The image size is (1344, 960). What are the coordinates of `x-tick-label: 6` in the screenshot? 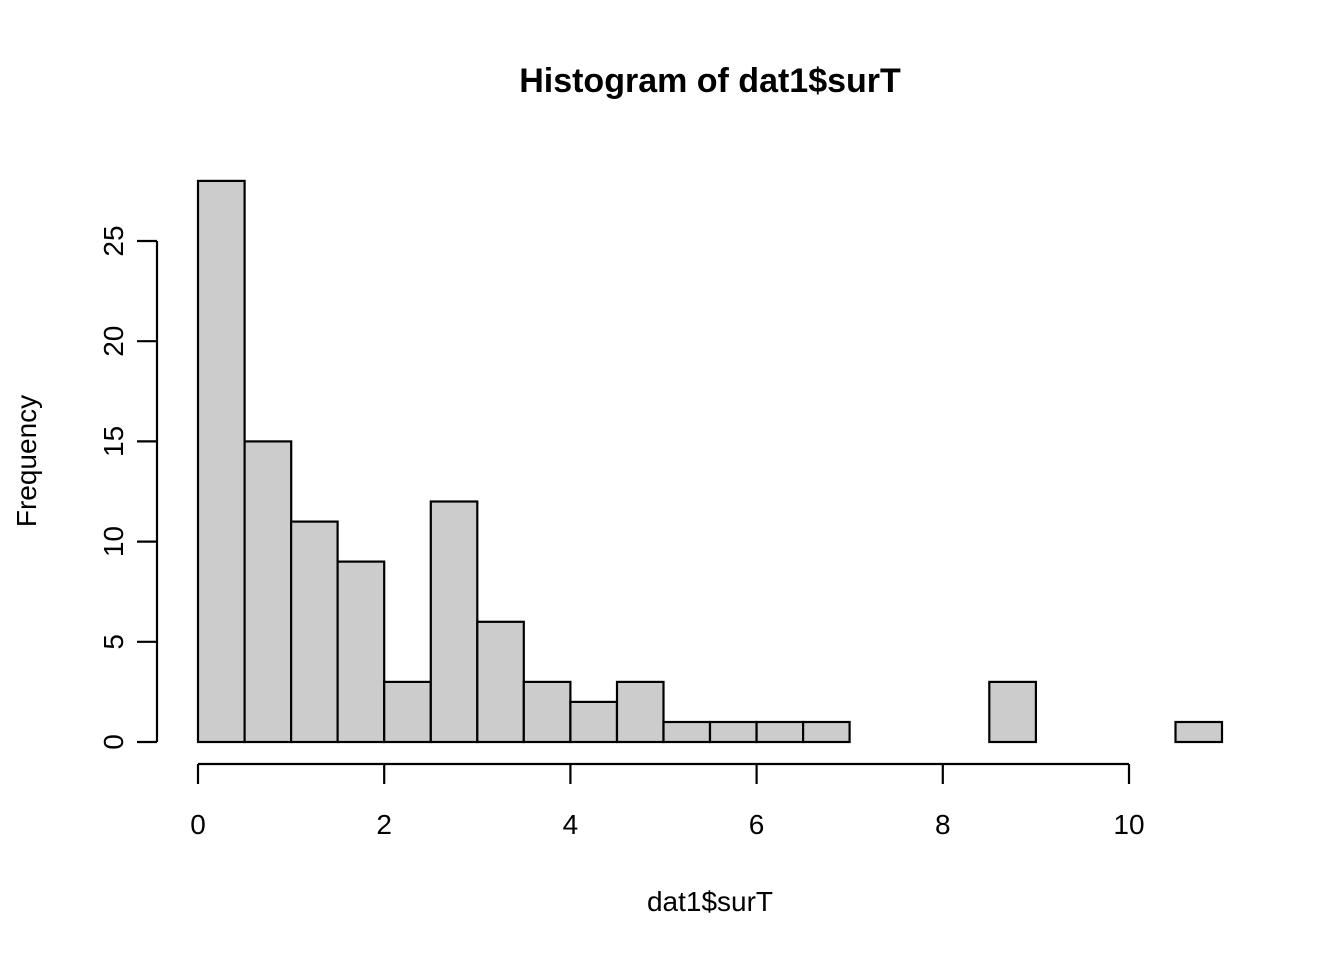 It's located at (757, 824).